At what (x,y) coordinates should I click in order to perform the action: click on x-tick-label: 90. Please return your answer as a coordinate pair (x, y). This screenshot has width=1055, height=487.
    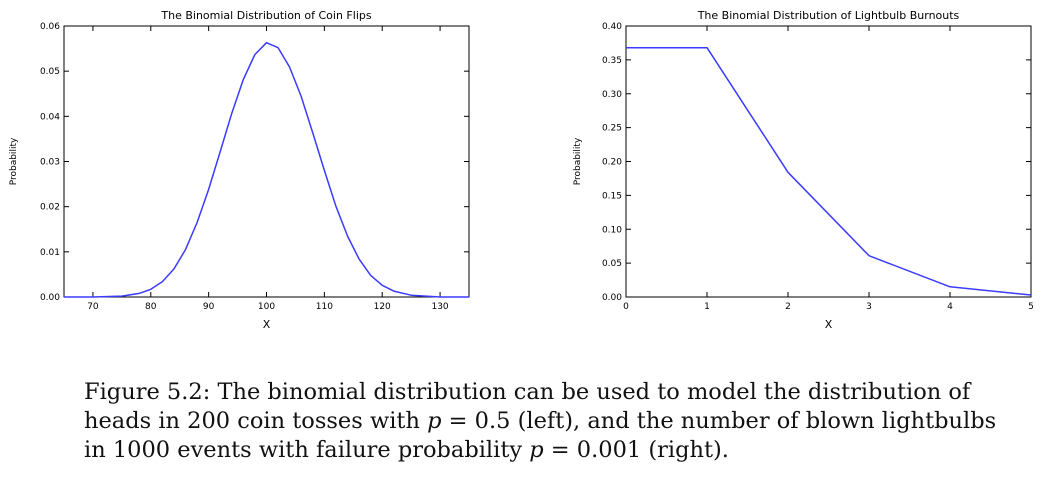
    Looking at the image, I should click on (209, 307).